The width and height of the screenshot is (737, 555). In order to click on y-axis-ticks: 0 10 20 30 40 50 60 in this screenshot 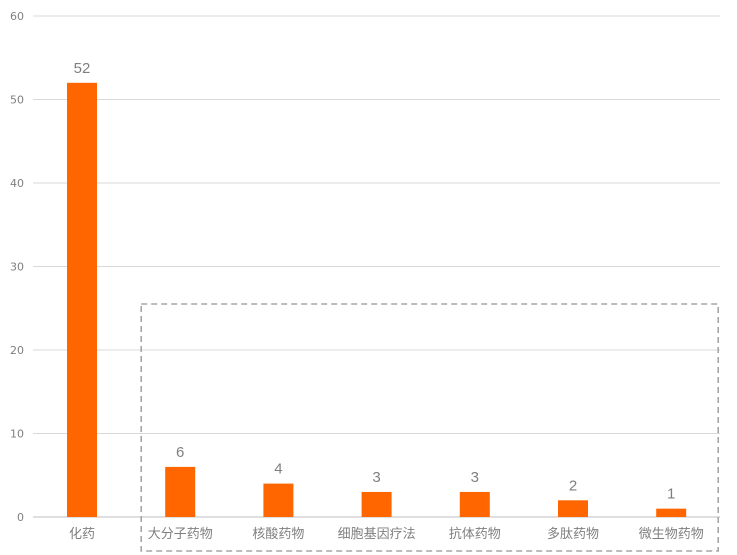, I will do `click(17, 267)`.